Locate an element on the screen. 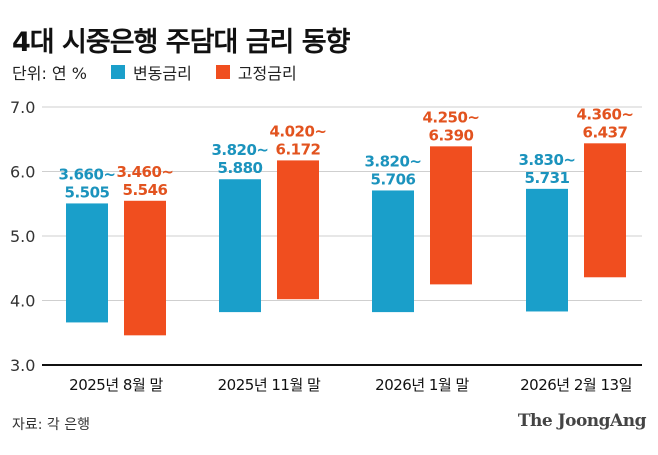 Image resolution: width=658 pixels, height=455 pixels. data-label-high: 5.706 is located at coordinates (393, 179).